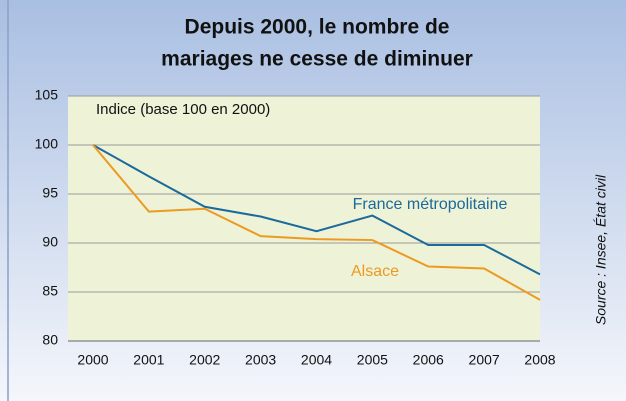 Image resolution: width=626 pixels, height=401 pixels. What do you see at coordinates (316, 360) in the screenshot?
I see `x-tick-label: 2004` at bounding box center [316, 360].